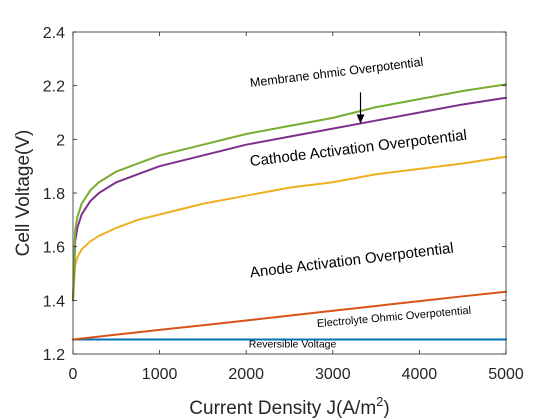 This screenshot has height=420, width=560. I want to click on x-tick-label: 5000, so click(506, 374).